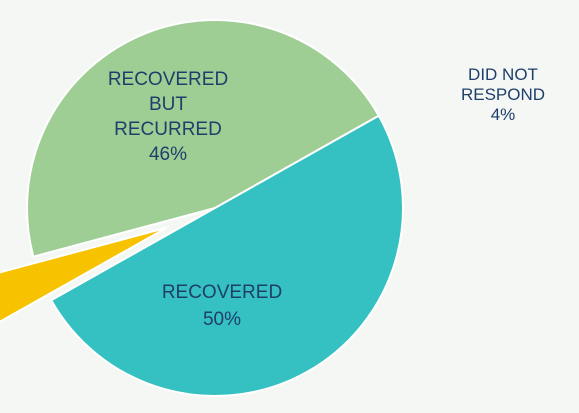 Image resolution: width=579 pixels, height=413 pixels. I want to click on slice-3-value-label: 4%, so click(503, 114).